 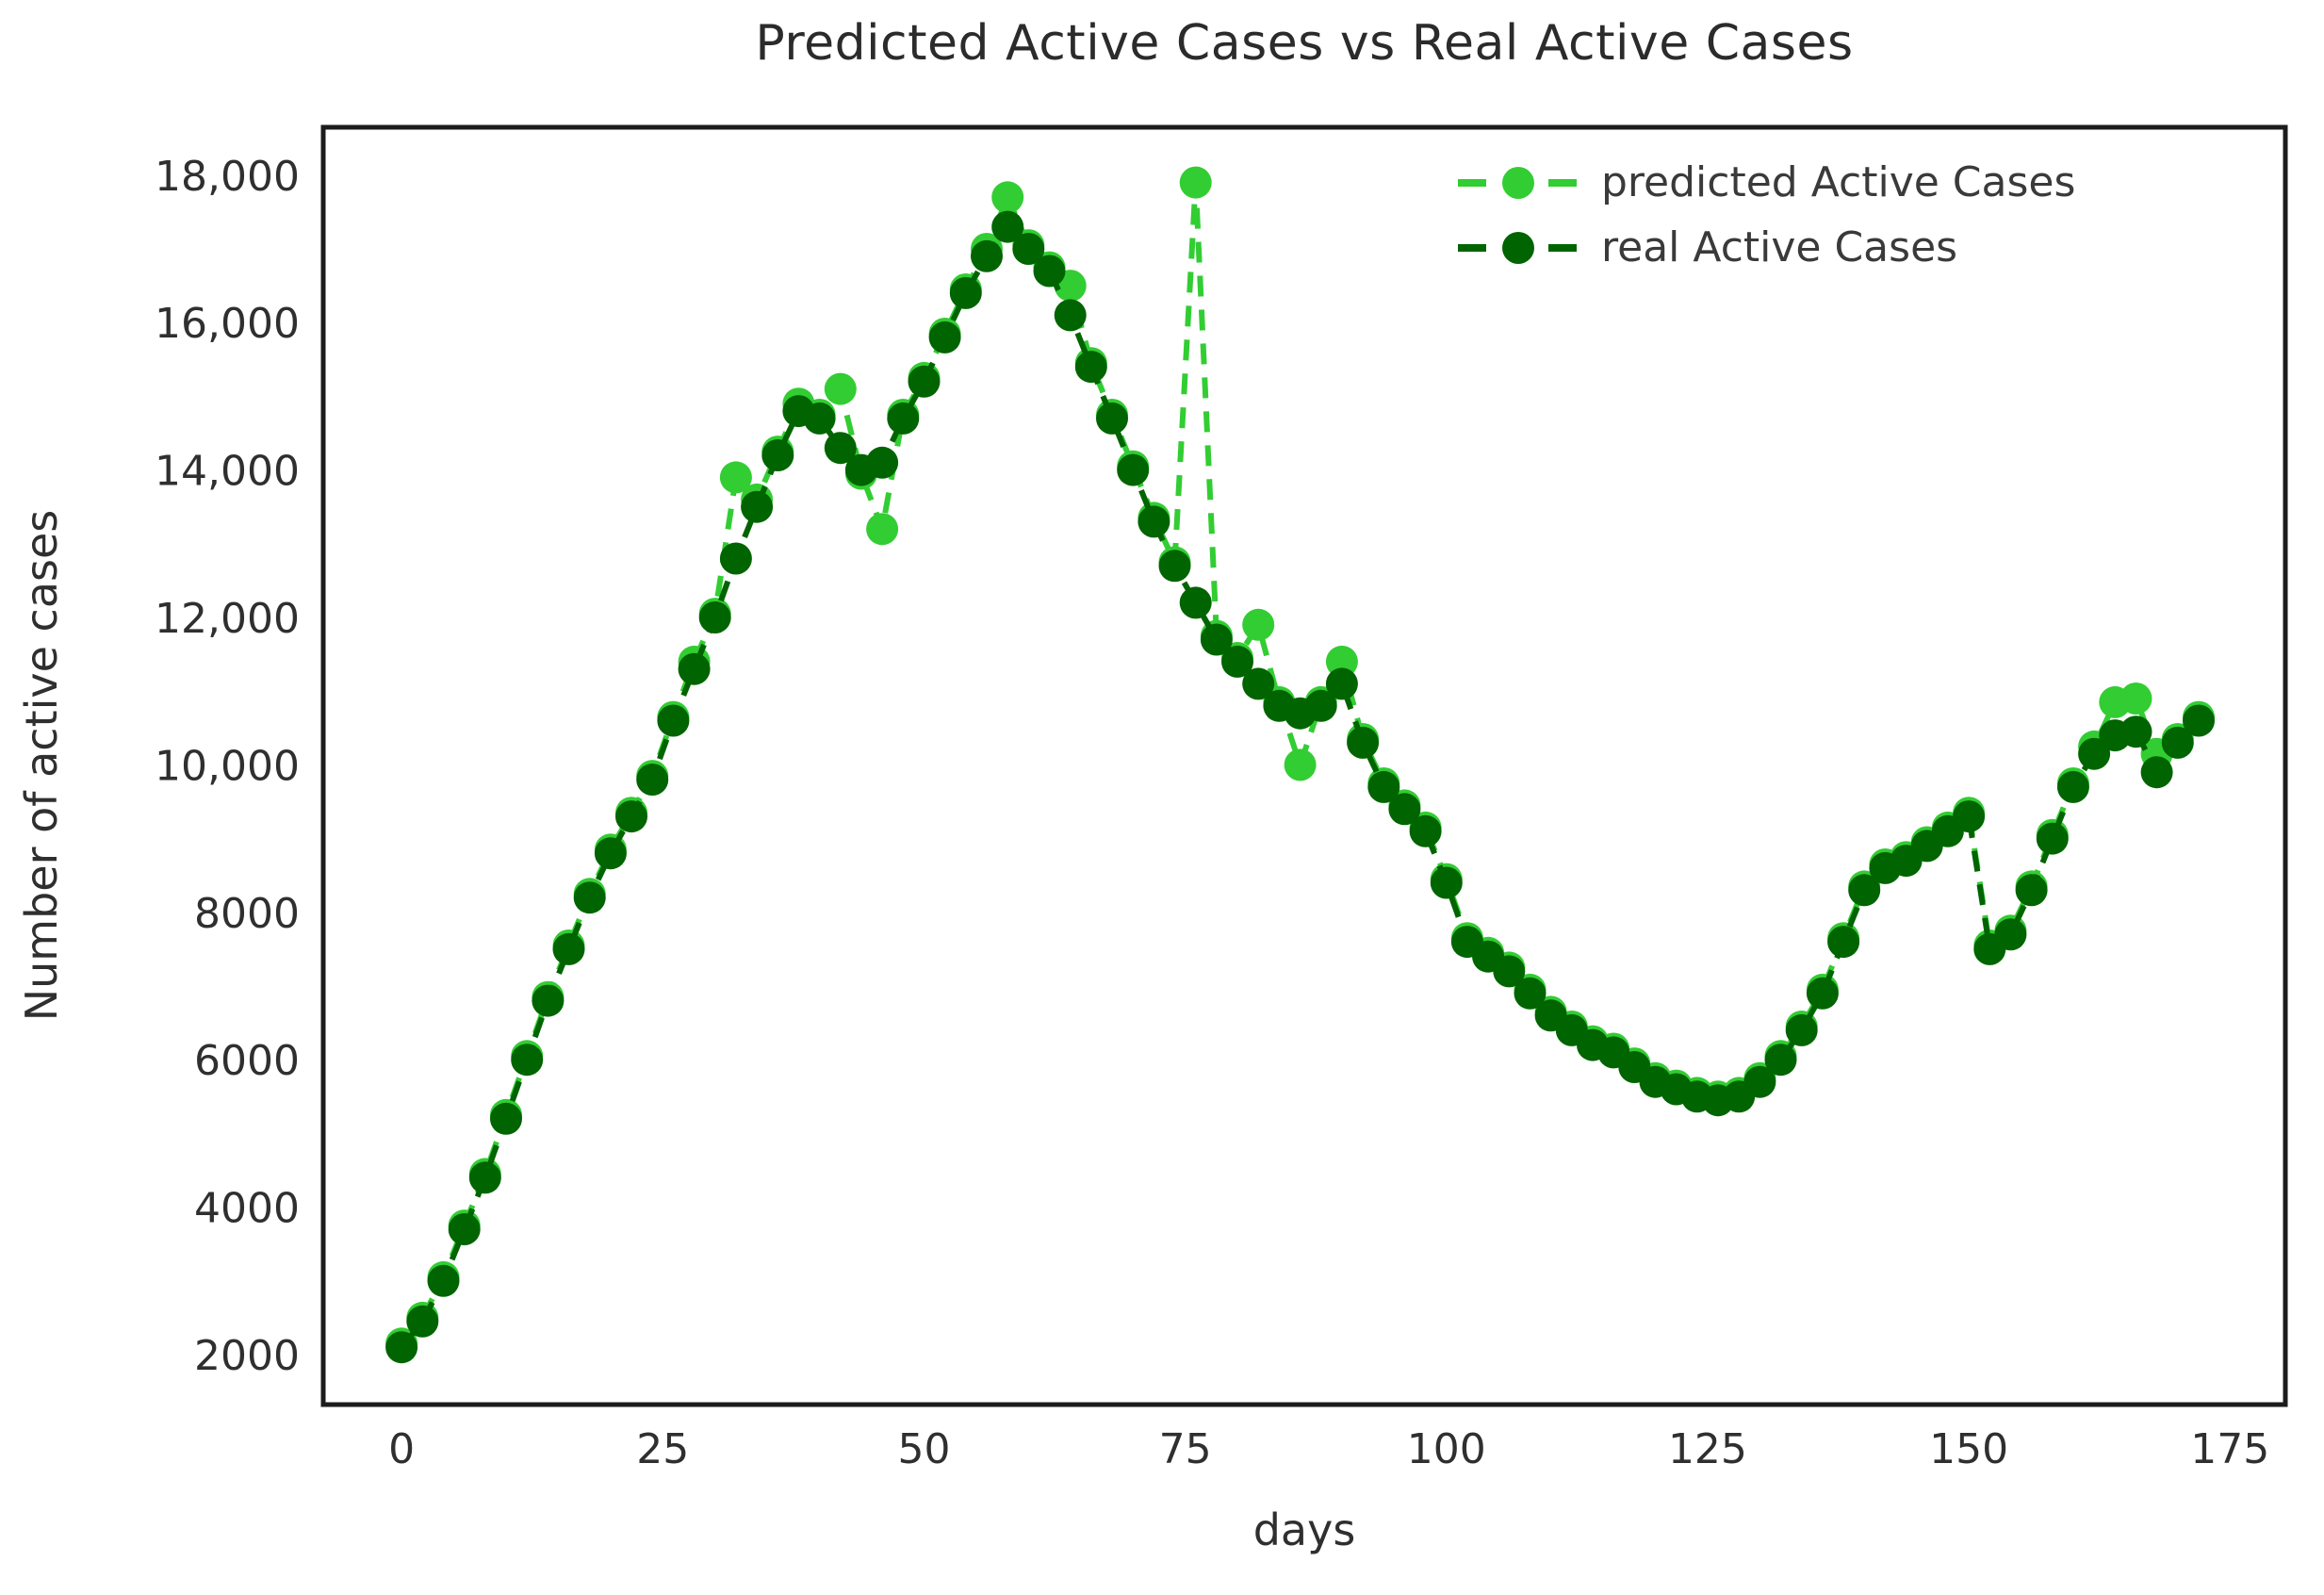 What do you see at coordinates (1765, 214) in the screenshot?
I see `legend: predicted Active Cases real Active Cases` at bounding box center [1765, 214].